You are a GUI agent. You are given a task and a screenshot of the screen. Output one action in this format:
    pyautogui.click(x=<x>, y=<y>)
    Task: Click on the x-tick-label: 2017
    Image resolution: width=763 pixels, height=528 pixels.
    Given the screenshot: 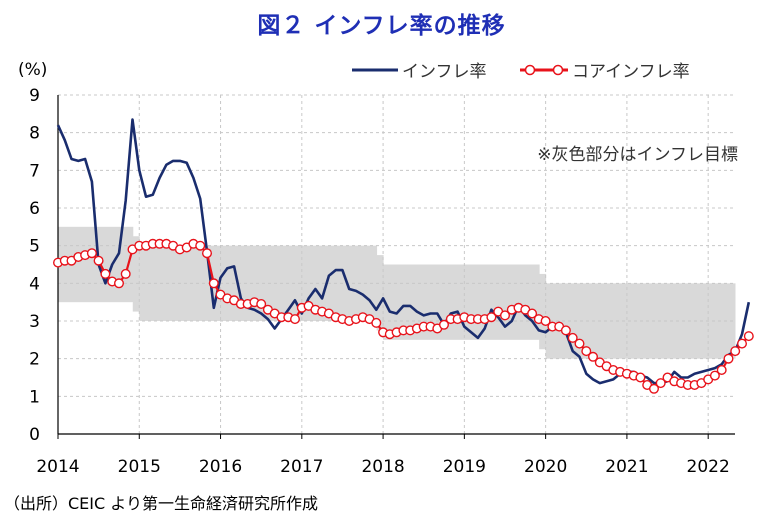 What is the action you would take?
    pyautogui.click(x=301, y=467)
    